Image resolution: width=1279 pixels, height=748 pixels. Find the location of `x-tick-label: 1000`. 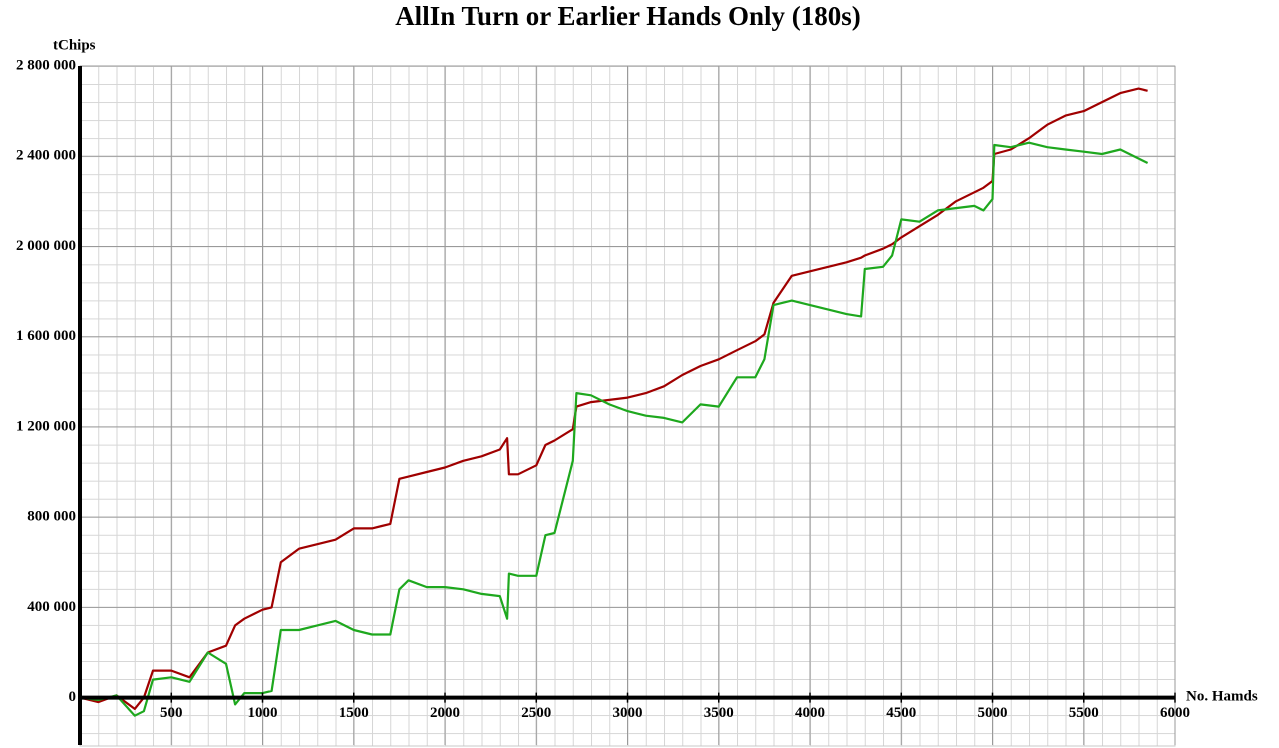

x-tick-label: 1000 is located at coordinates (263, 713).